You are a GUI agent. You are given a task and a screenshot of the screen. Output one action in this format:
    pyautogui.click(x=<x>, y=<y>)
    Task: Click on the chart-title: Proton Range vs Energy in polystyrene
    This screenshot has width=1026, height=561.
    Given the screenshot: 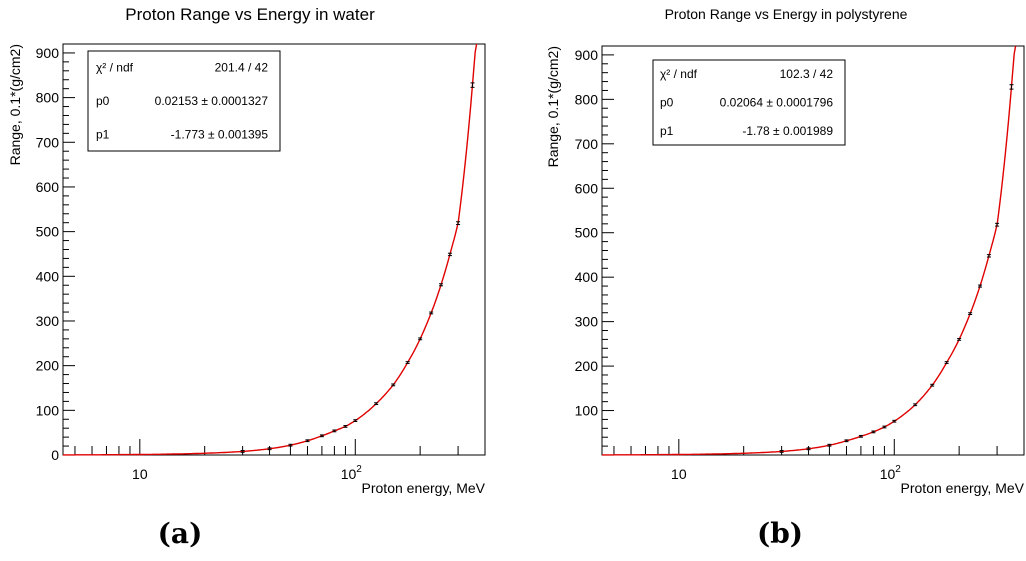 What is the action you would take?
    pyautogui.click(x=786, y=14)
    